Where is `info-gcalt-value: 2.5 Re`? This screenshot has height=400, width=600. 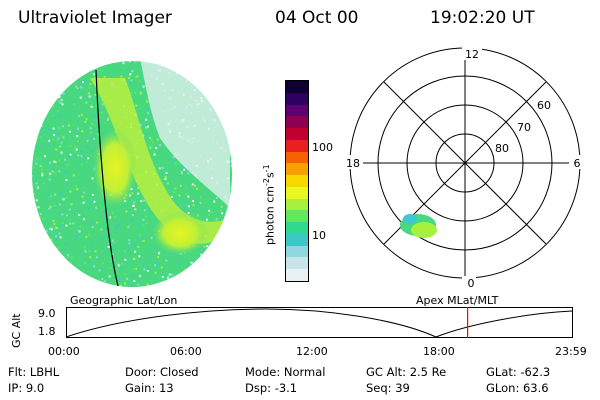 info-gcalt-value: 2.5 Re is located at coordinates (428, 372).